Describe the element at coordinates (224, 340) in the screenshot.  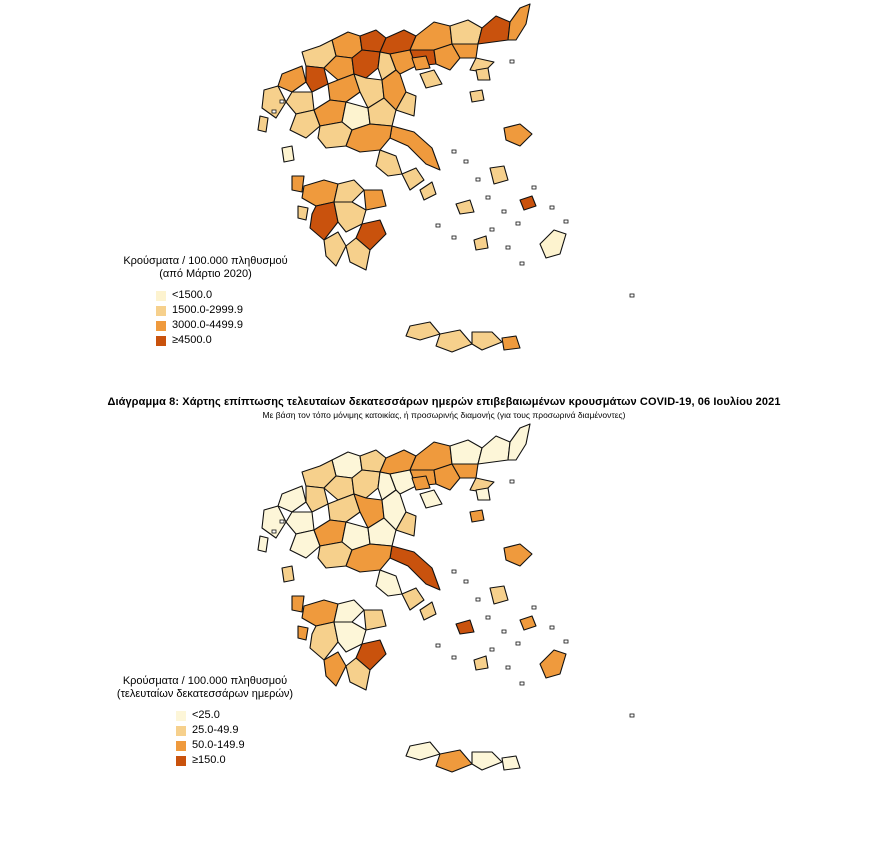
I see `top-legend-item: ≥4500.0` at that location.